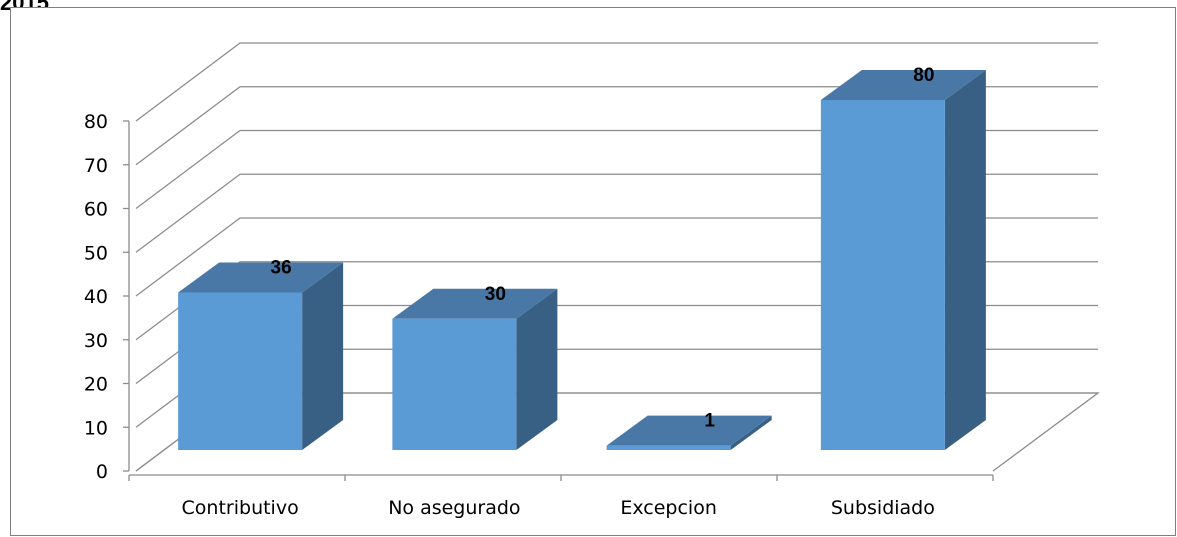 The image size is (1177, 537). Describe the element at coordinates (96, 253) in the screenshot. I see `y-tick-label: 50` at that location.